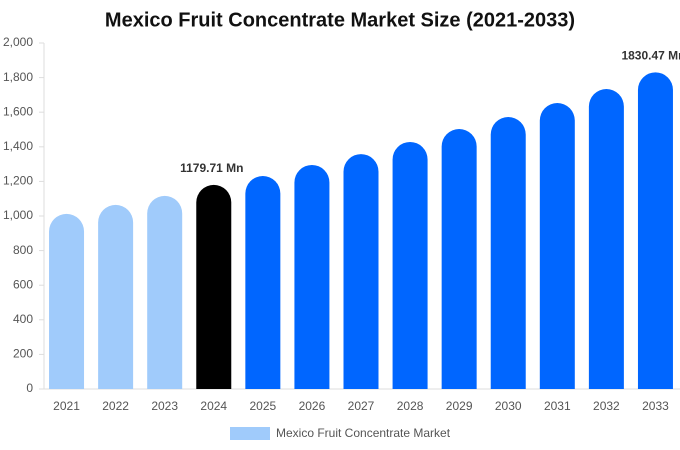 This screenshot has height=450, width=680. I want to click on x-tick-label: 2027, so click(361, 406).